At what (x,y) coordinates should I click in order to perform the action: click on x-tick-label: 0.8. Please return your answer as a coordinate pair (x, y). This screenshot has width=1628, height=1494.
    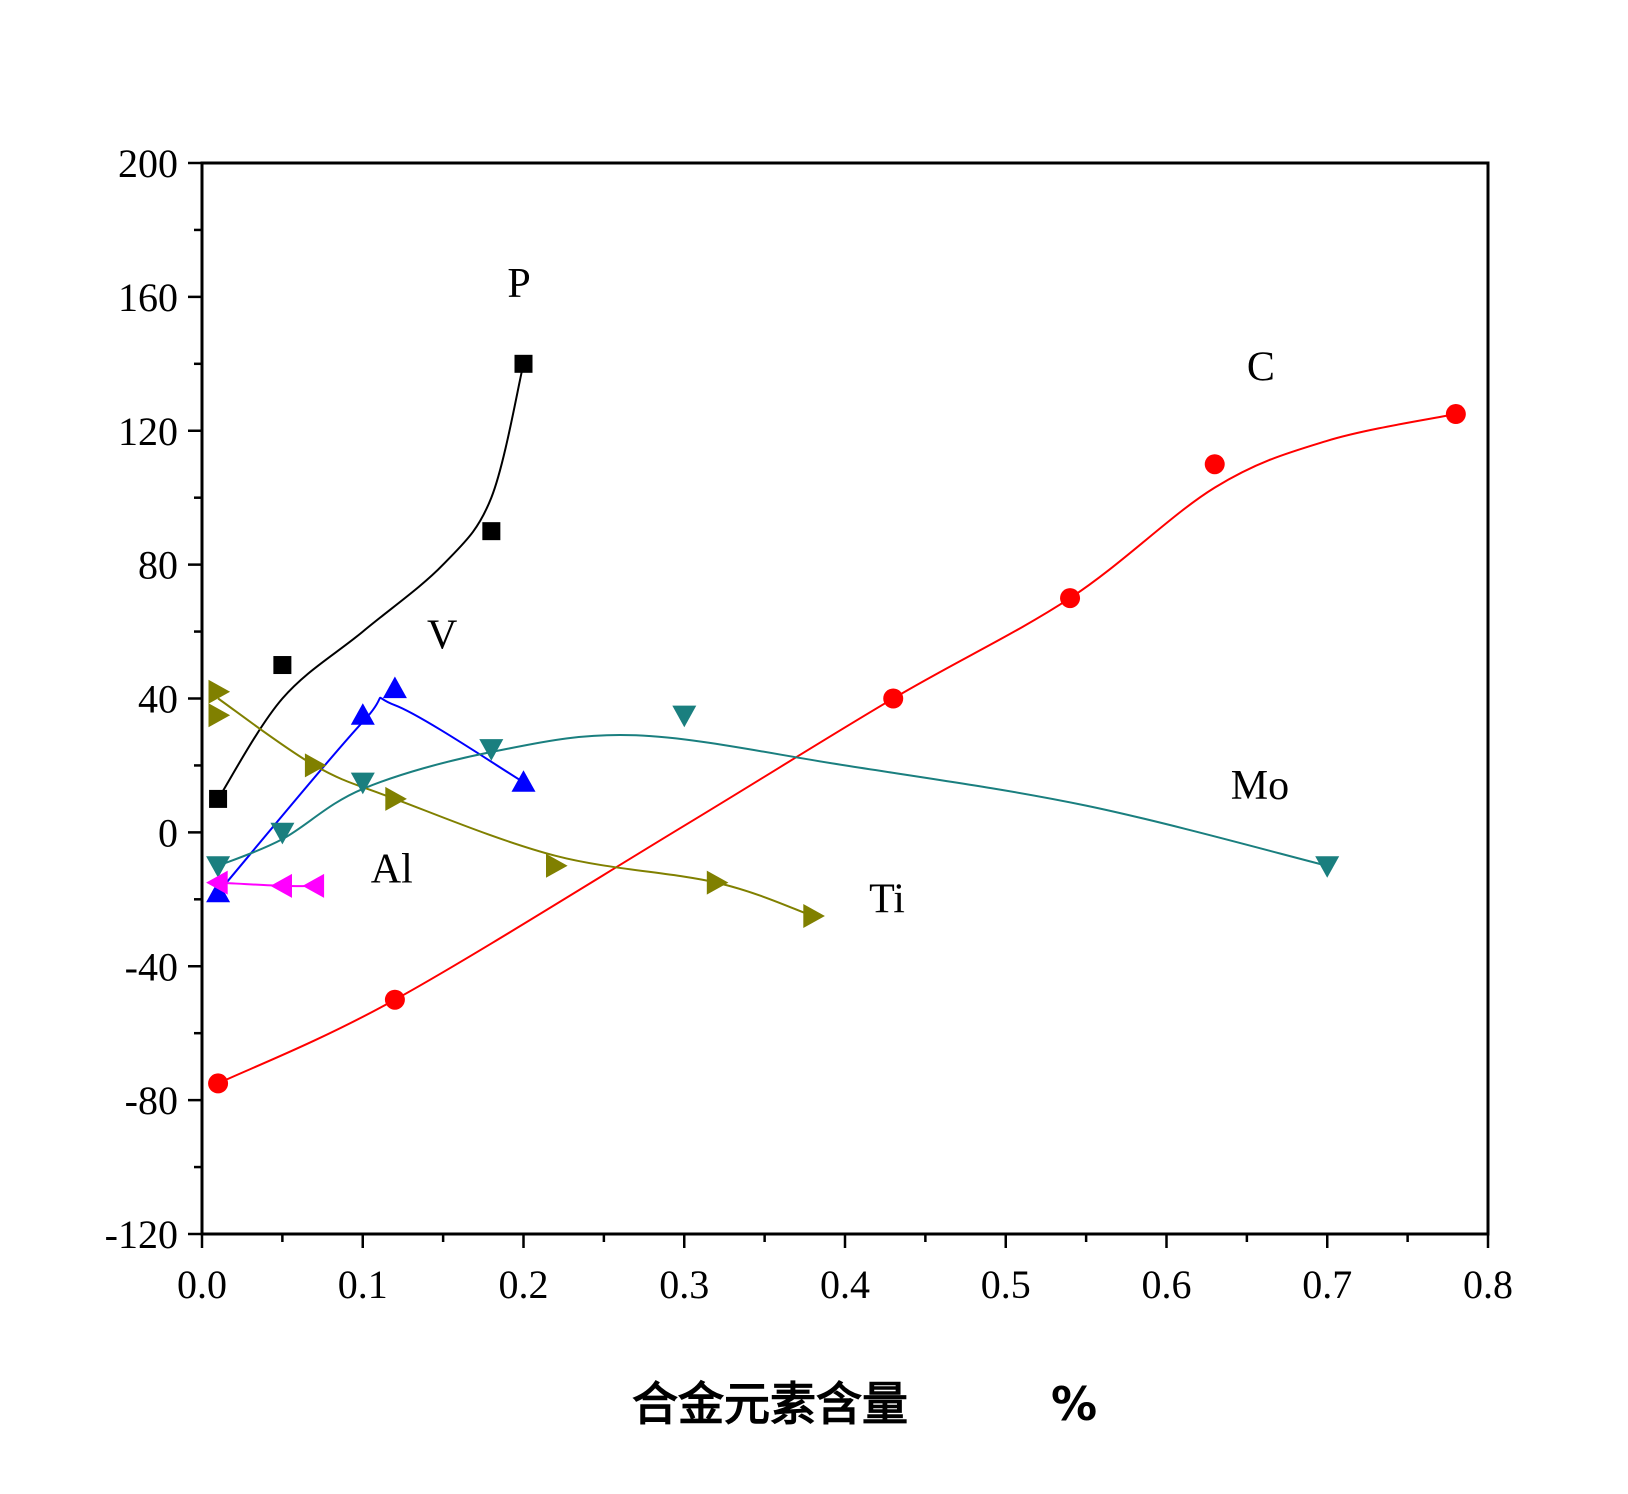
    Looking at the image, I should click on (1488, 1284).